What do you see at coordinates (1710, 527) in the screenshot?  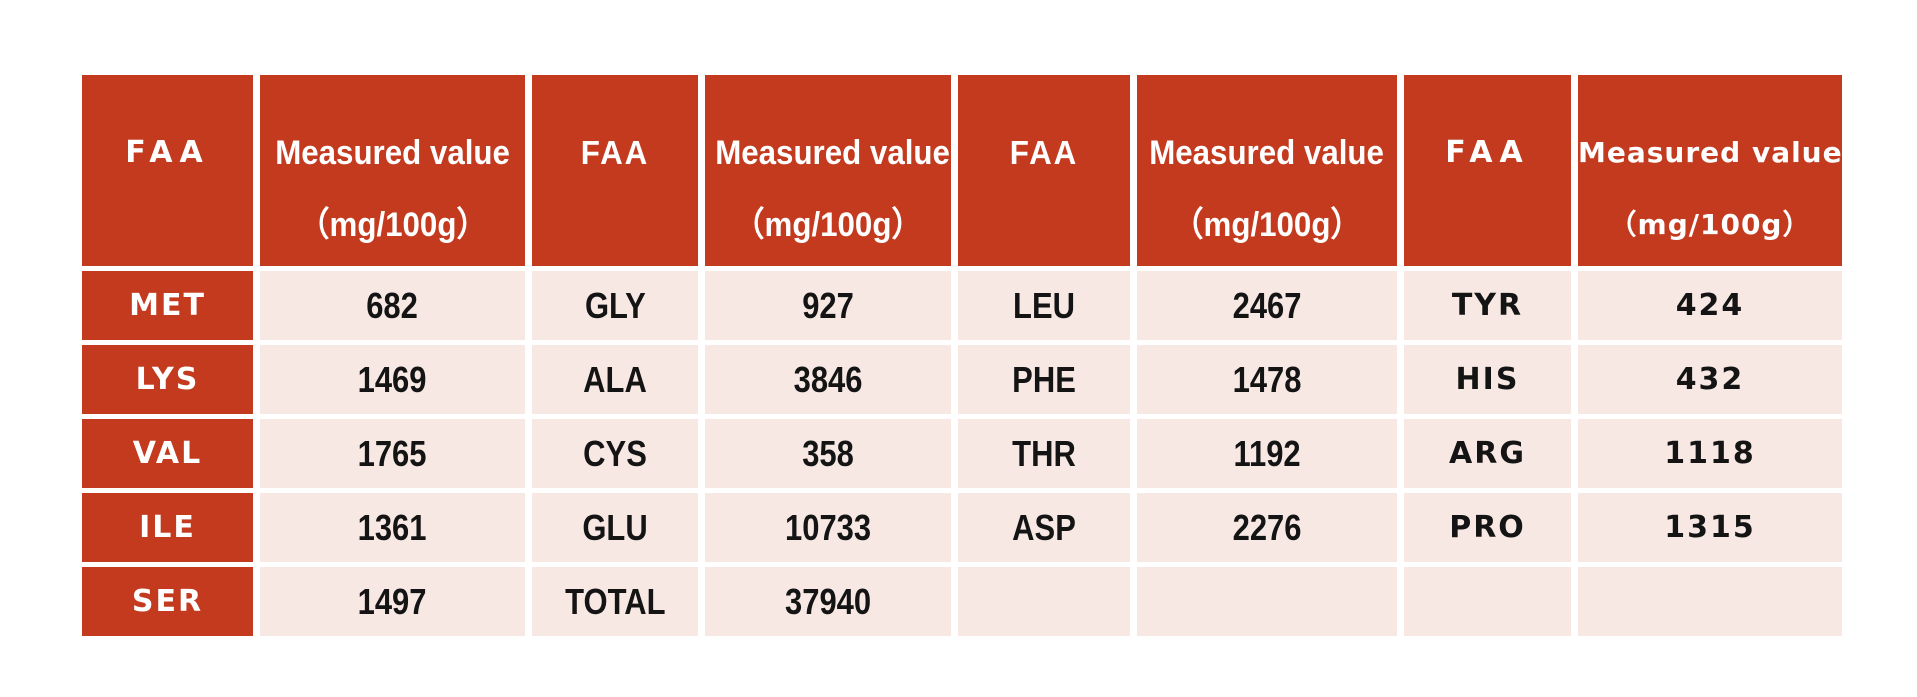 I see `measured-value-cell: 1315` at bounding box center [1710, 527].